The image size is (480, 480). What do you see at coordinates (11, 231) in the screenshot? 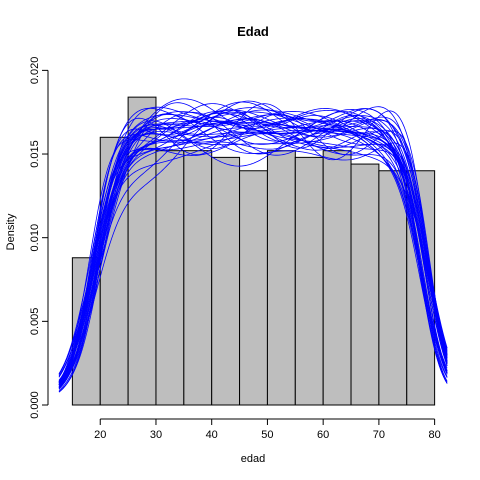
I see `y-axis-label: Density` at bounding box center [11, 231].